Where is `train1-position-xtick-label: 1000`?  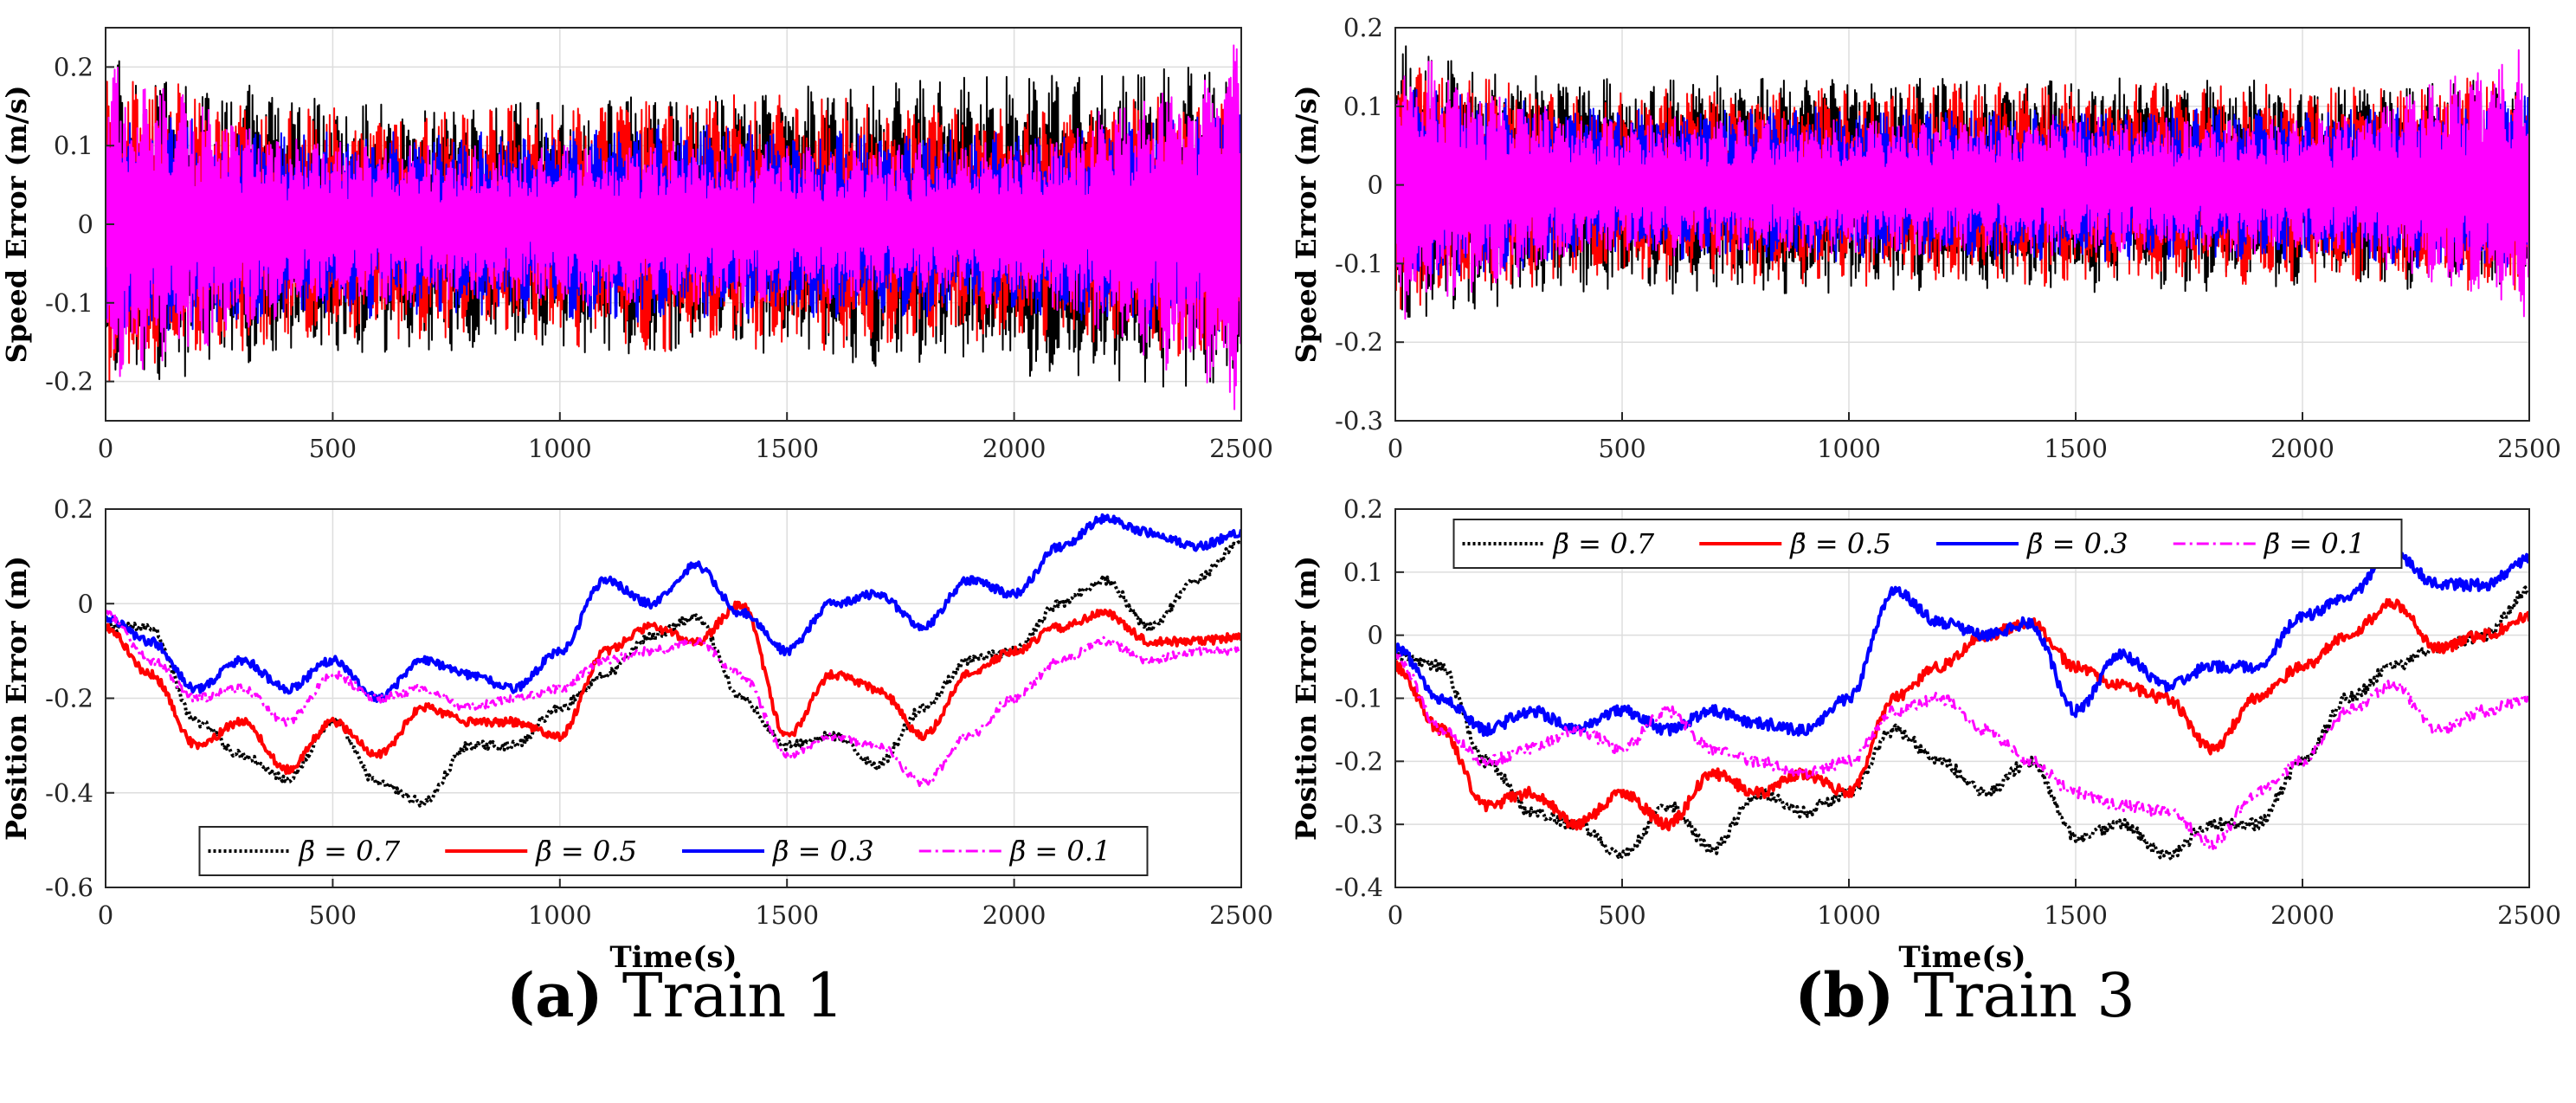 train1-position-xtick-label: 1000 is located at coordinates (560, 915).